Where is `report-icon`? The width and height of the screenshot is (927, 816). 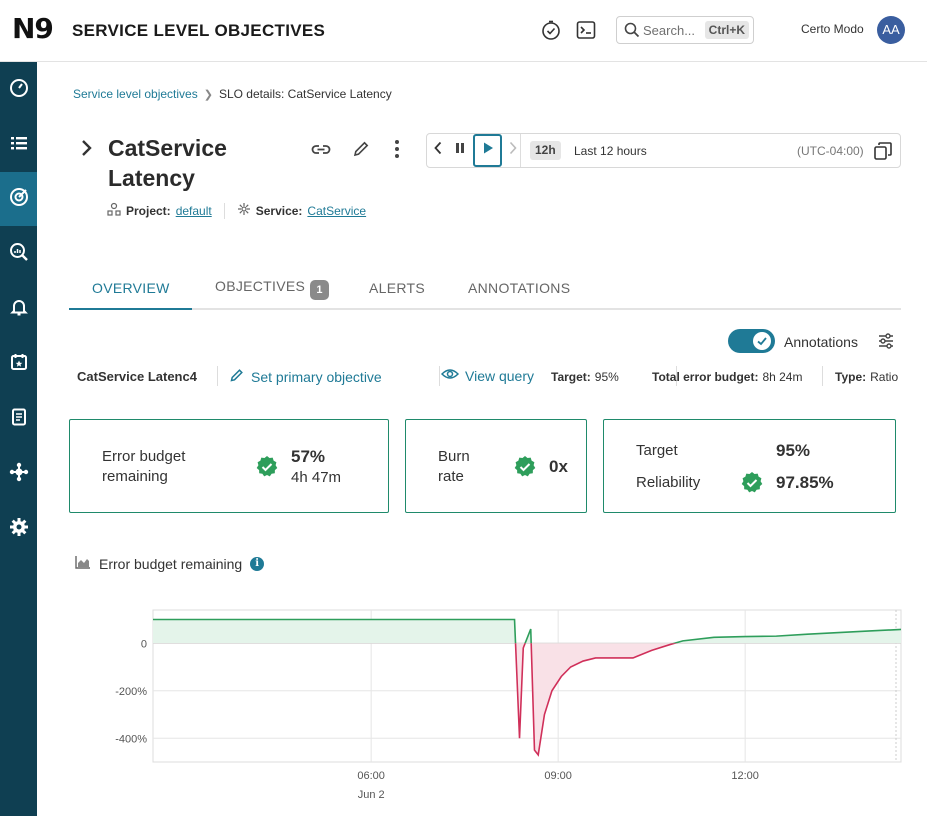
report-icon is located at coordinates (19, 419).